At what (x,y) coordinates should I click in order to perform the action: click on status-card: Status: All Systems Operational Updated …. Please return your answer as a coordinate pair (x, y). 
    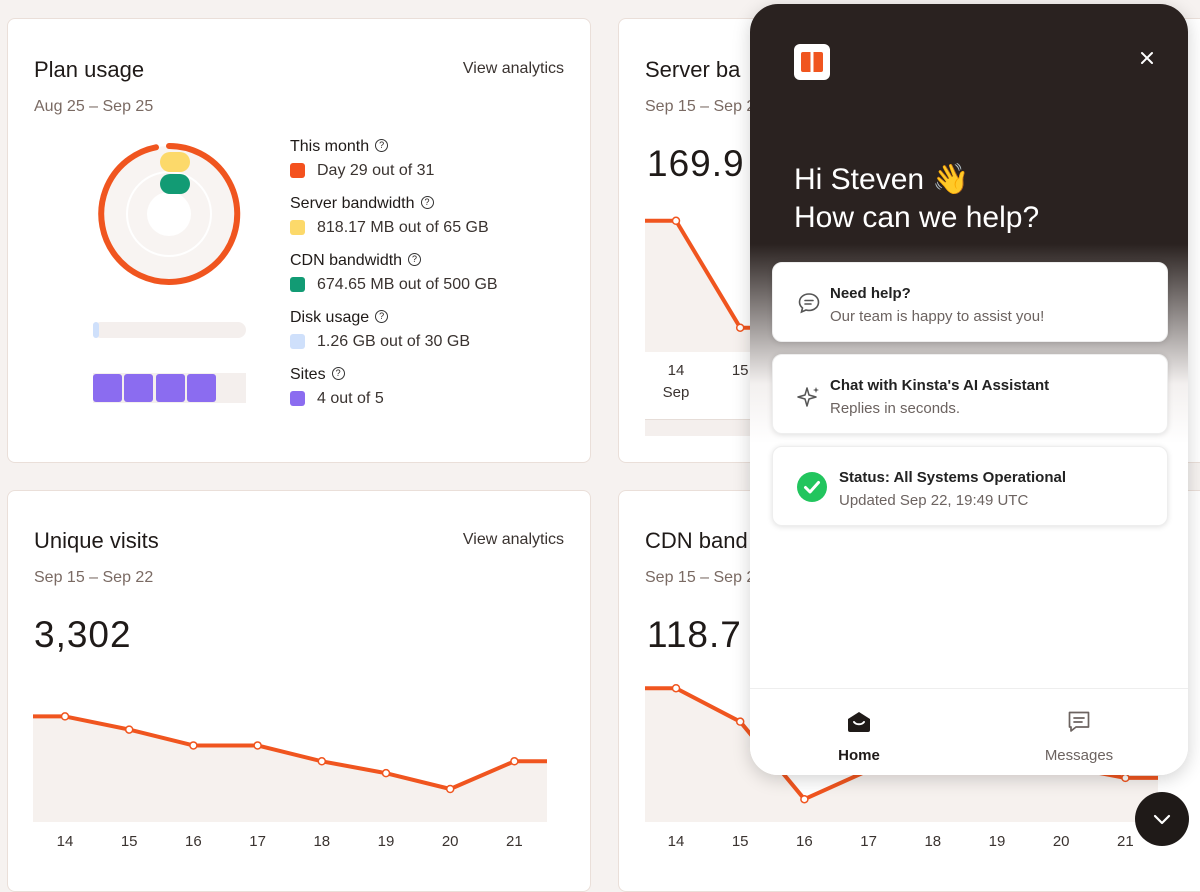
    Looking at the image, I should click on (970, 486).